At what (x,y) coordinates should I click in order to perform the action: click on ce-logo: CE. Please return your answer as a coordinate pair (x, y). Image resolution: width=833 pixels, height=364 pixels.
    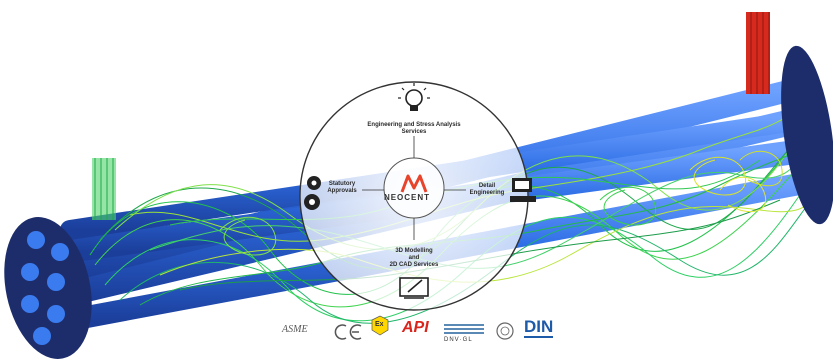
    Looking at the image, I should click on (348, 330).